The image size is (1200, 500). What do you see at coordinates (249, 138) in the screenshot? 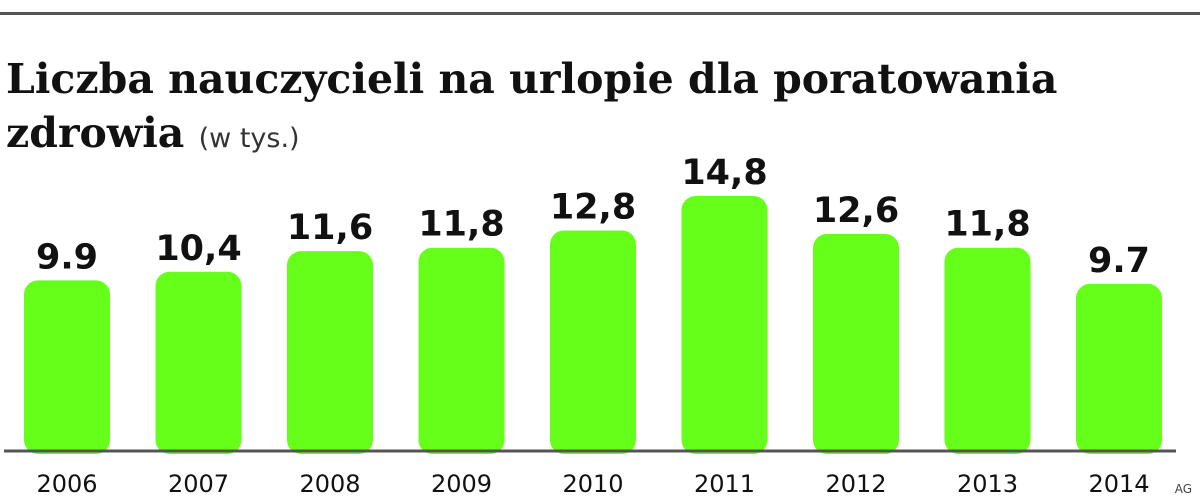
I see `chart-unit: (w tys.)` at bounding box center [249, 138].